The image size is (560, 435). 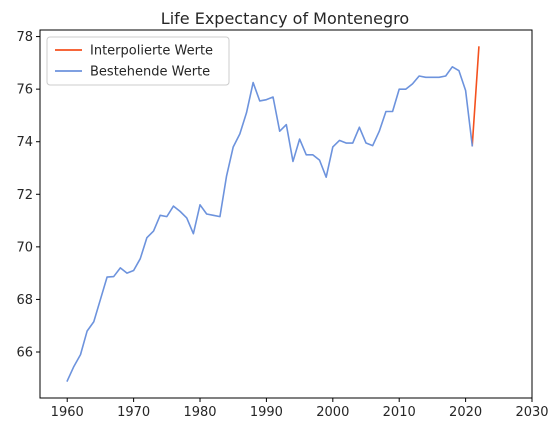 I want to click on x-tick-label: 1990, so click(x=266, y=412).